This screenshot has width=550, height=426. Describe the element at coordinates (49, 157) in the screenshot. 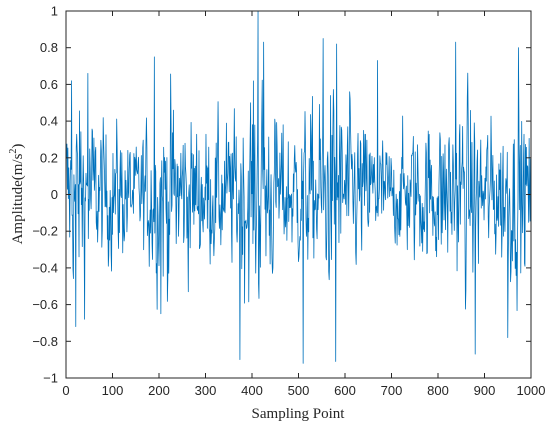

I see `y-tick-label: 0.2` at that location.